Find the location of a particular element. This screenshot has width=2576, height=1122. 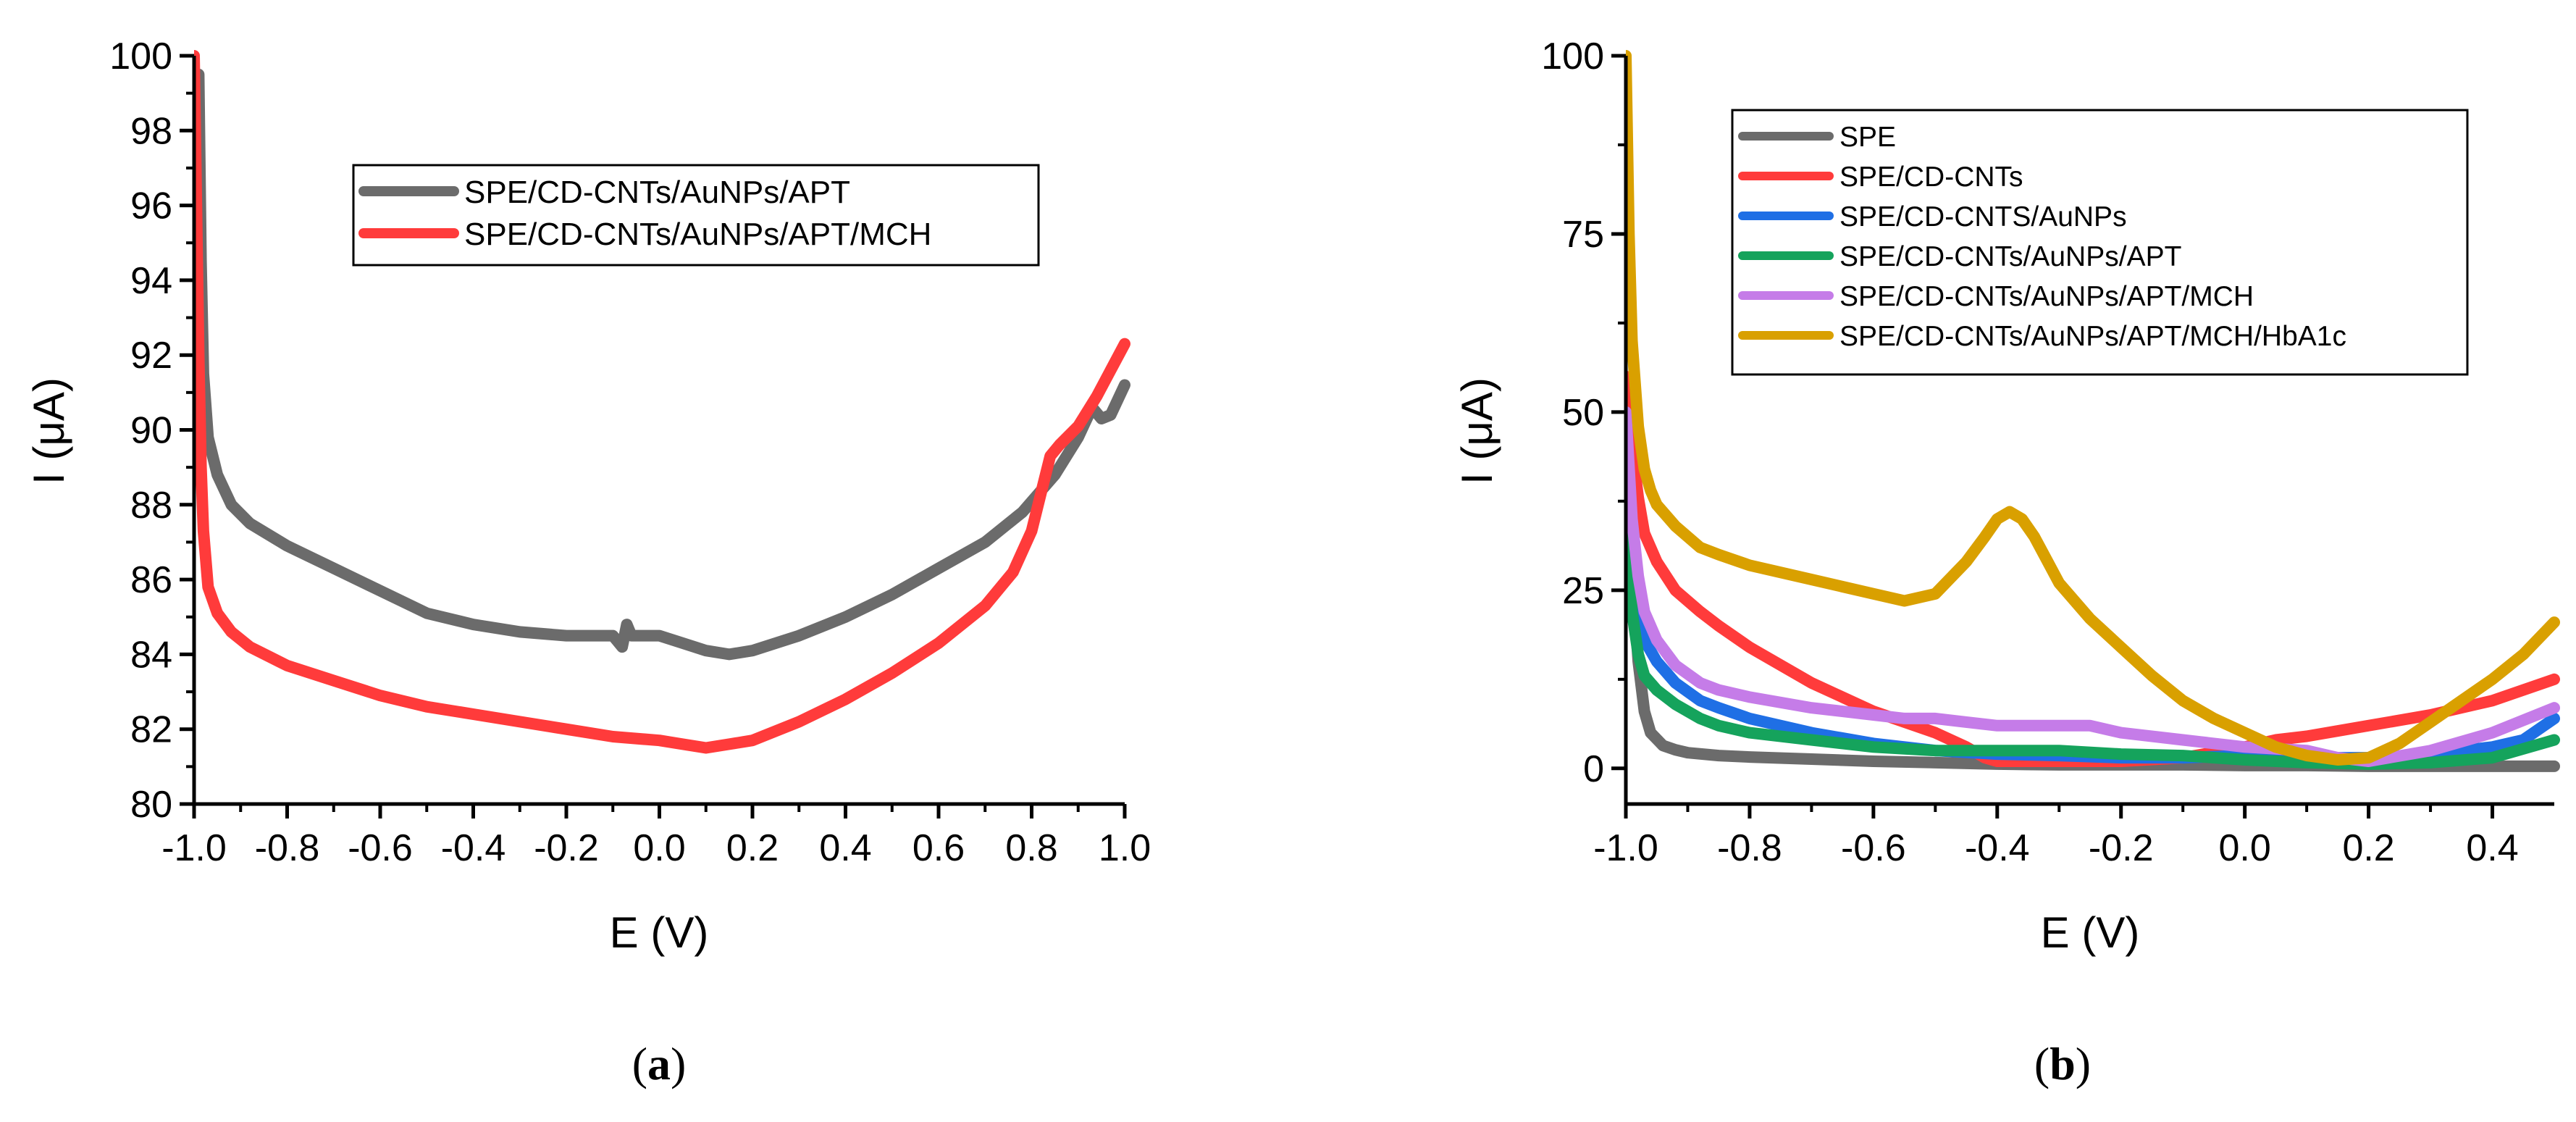

y-tick-label: 82 is located at coordinates (151, 730).